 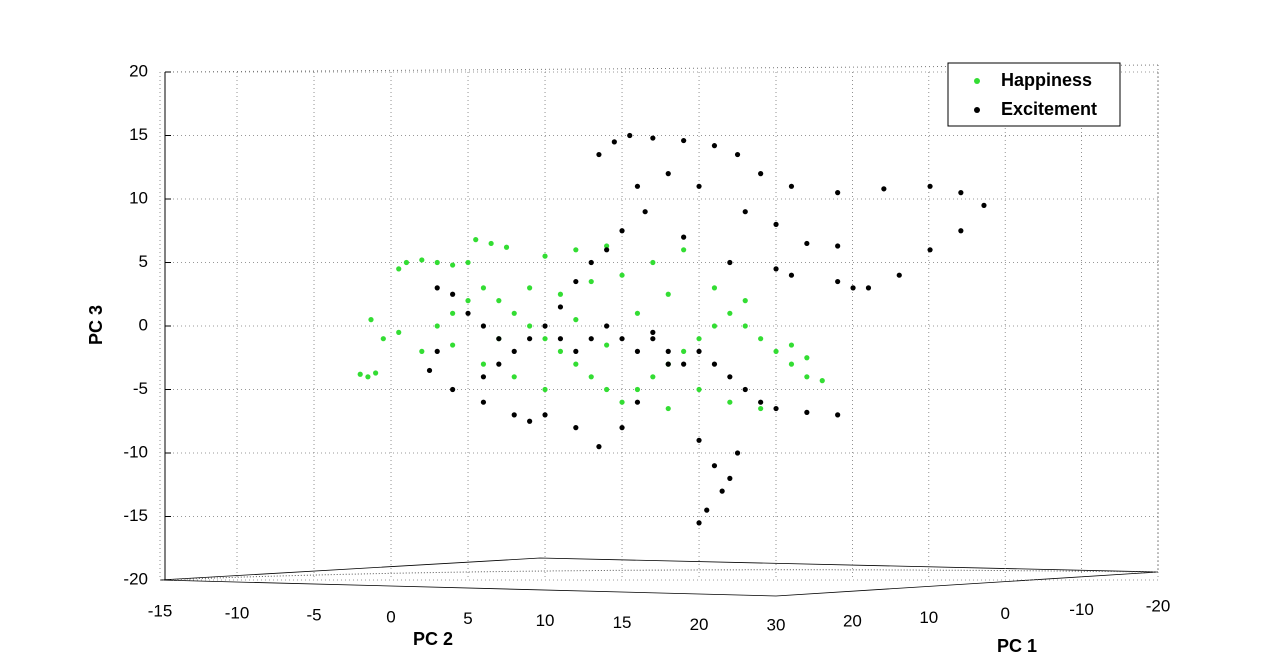 What do you see at coordinates (928, 617) in the screenshot?
I see `x2-tick-label: 10` at bounding box center [928, 617].